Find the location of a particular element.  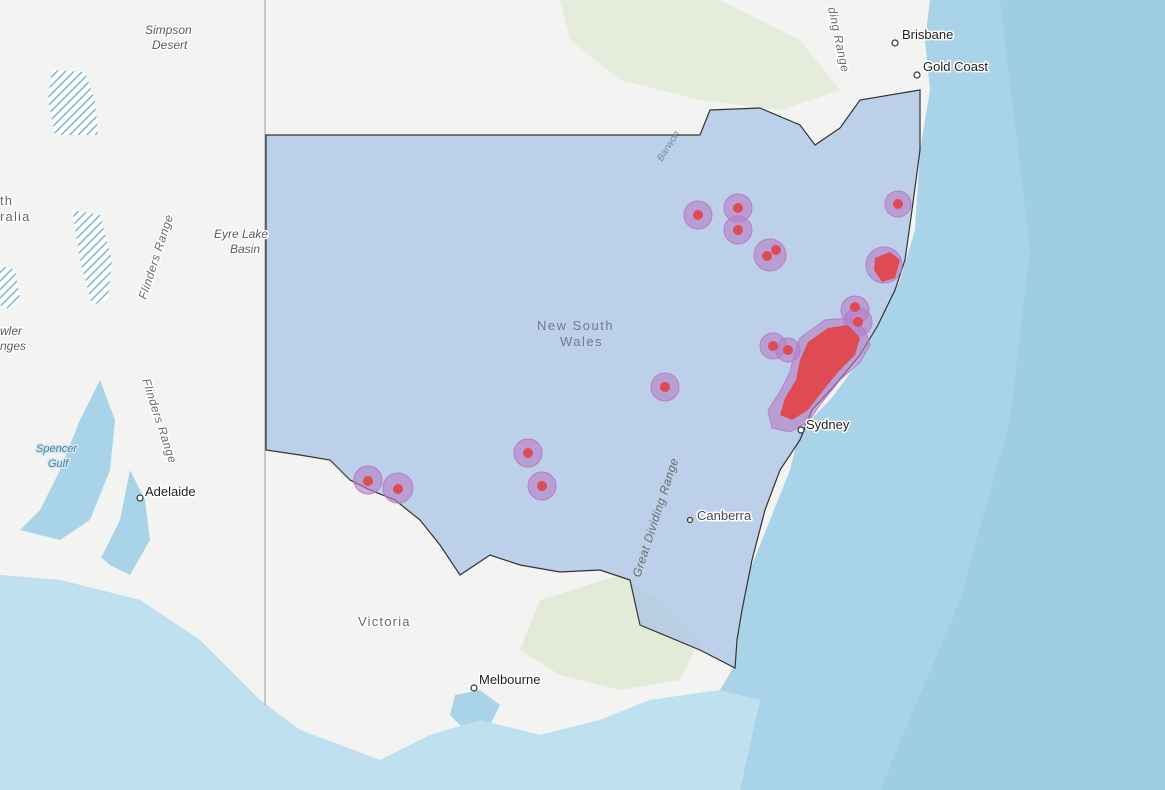

nsw-label-1: New South is located at coordinates (575, 325).